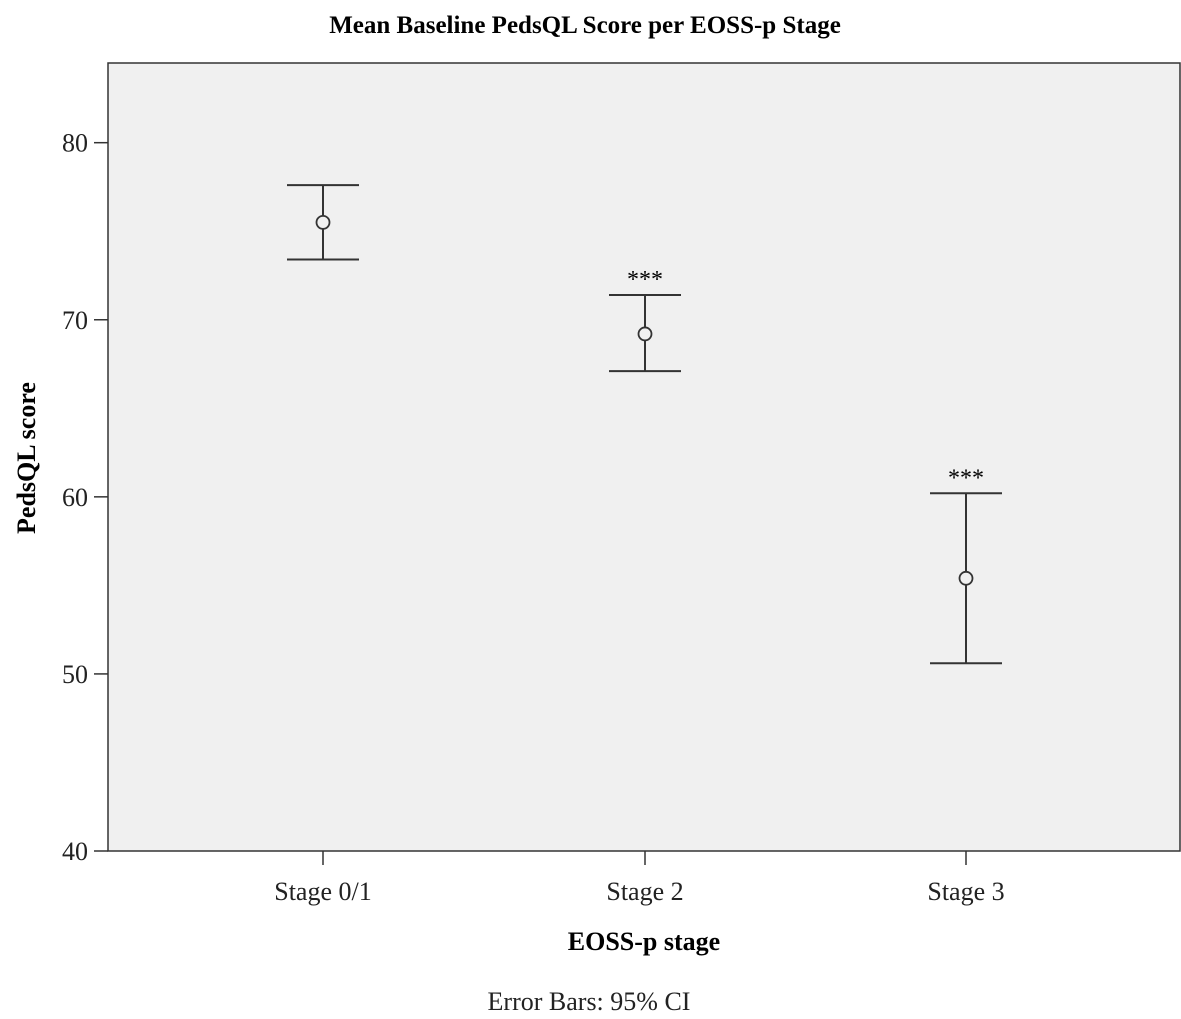 This screenshot has width=1181, height=1019. I want to click on x-axis: Stage 0/1 Stage 2 Stage 3, so click(639, 878).